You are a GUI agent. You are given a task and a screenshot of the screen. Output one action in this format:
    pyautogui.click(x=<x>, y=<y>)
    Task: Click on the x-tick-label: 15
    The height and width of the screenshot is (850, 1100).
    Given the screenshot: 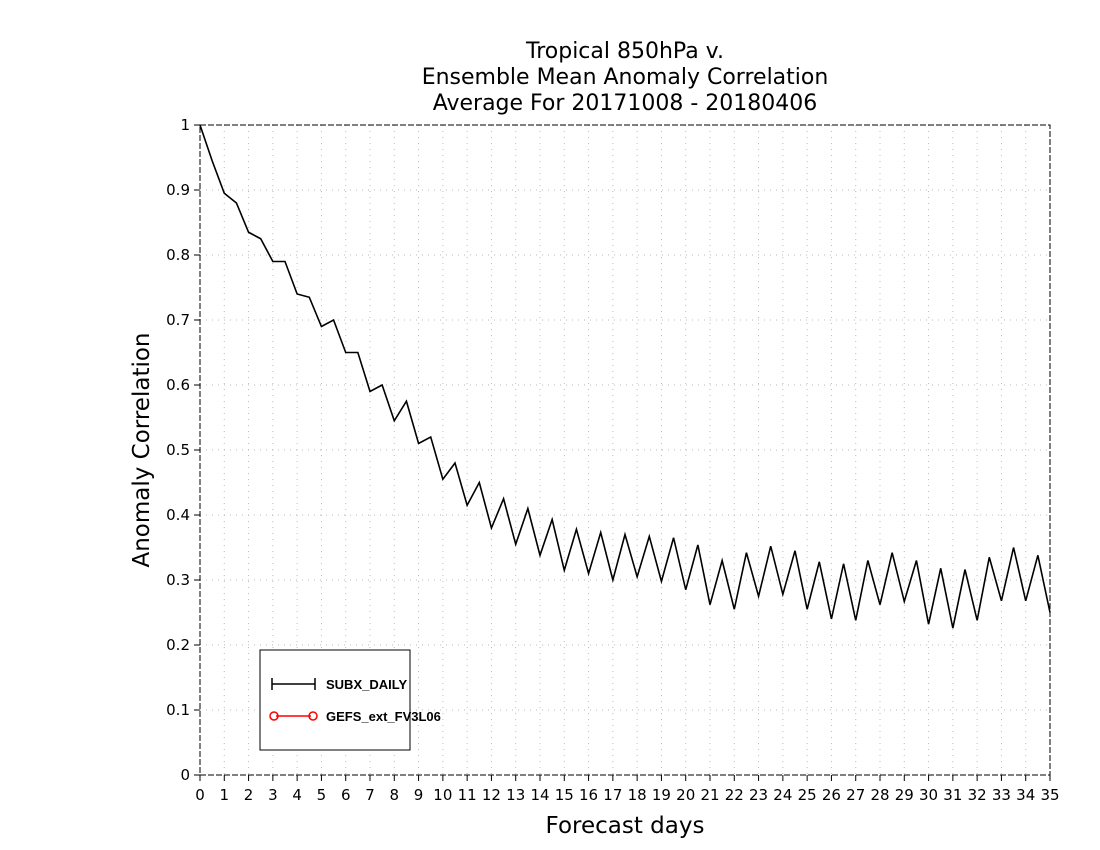 What is the action you would take?
    pyautogui.click(x=564, y=795)
    